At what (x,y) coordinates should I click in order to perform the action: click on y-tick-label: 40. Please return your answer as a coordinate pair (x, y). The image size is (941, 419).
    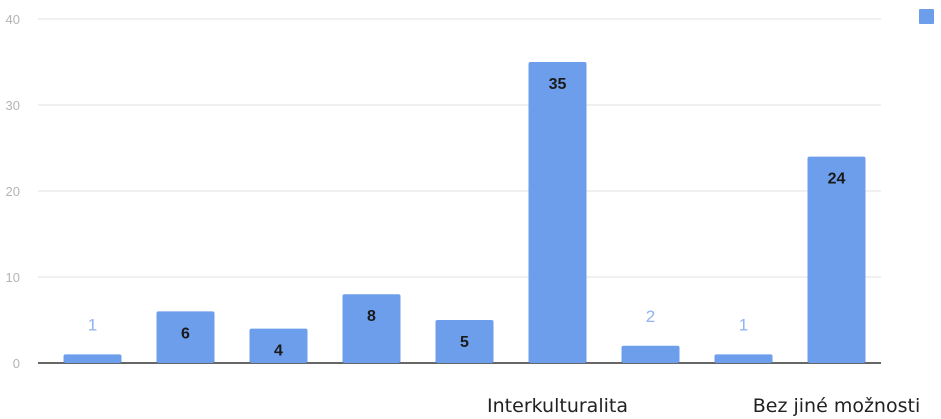
    Looking at the image, I should click on (13, 19).